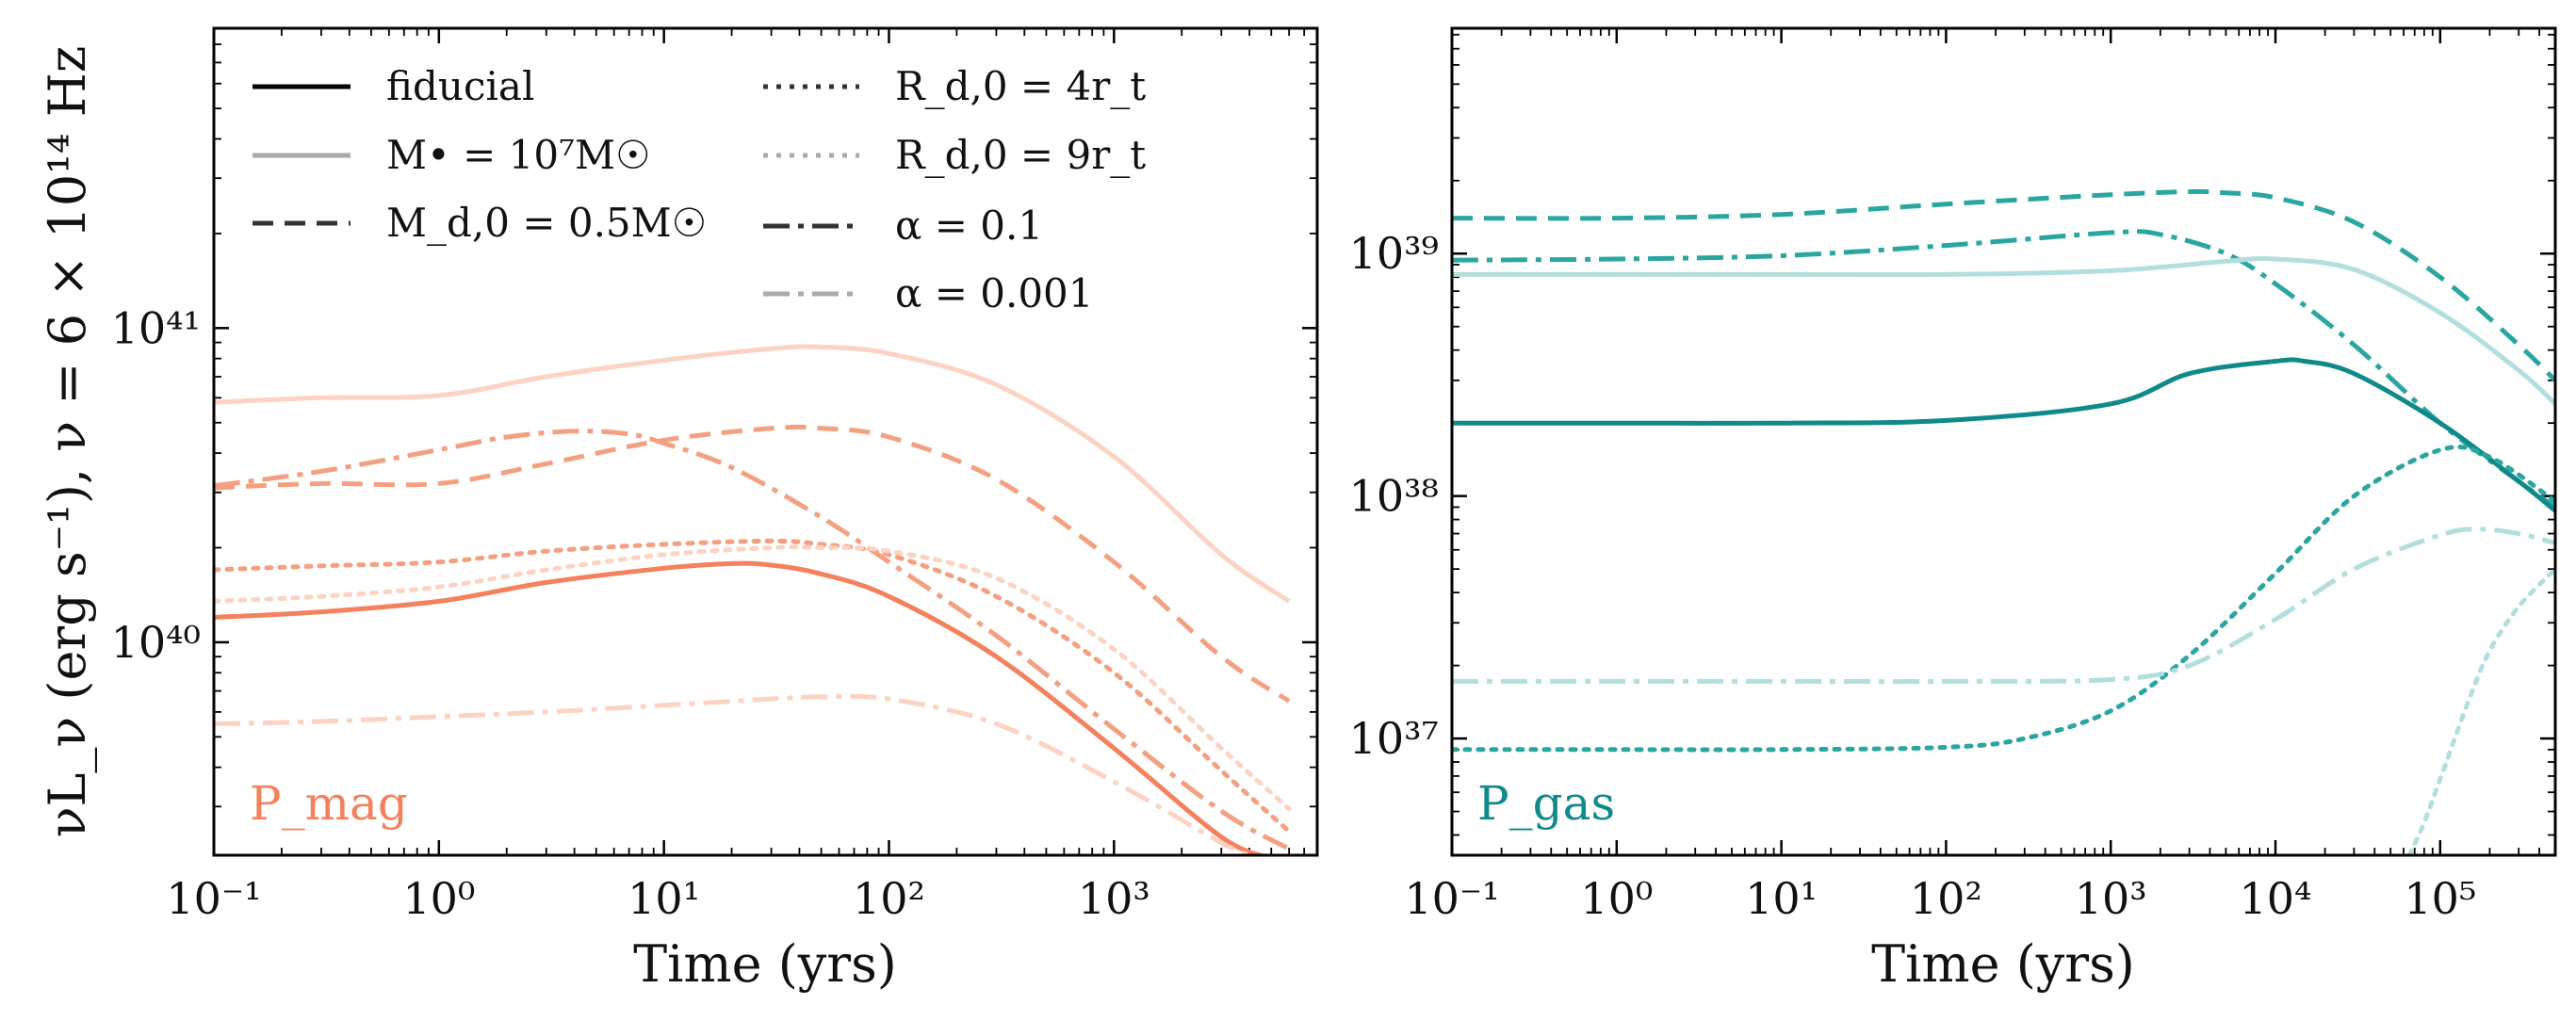 The image size is (2576, 1021). Describe the element at coordinates (1781, 898) in the screenshot. I see `right-x-tick-label: 10¹` at that location.